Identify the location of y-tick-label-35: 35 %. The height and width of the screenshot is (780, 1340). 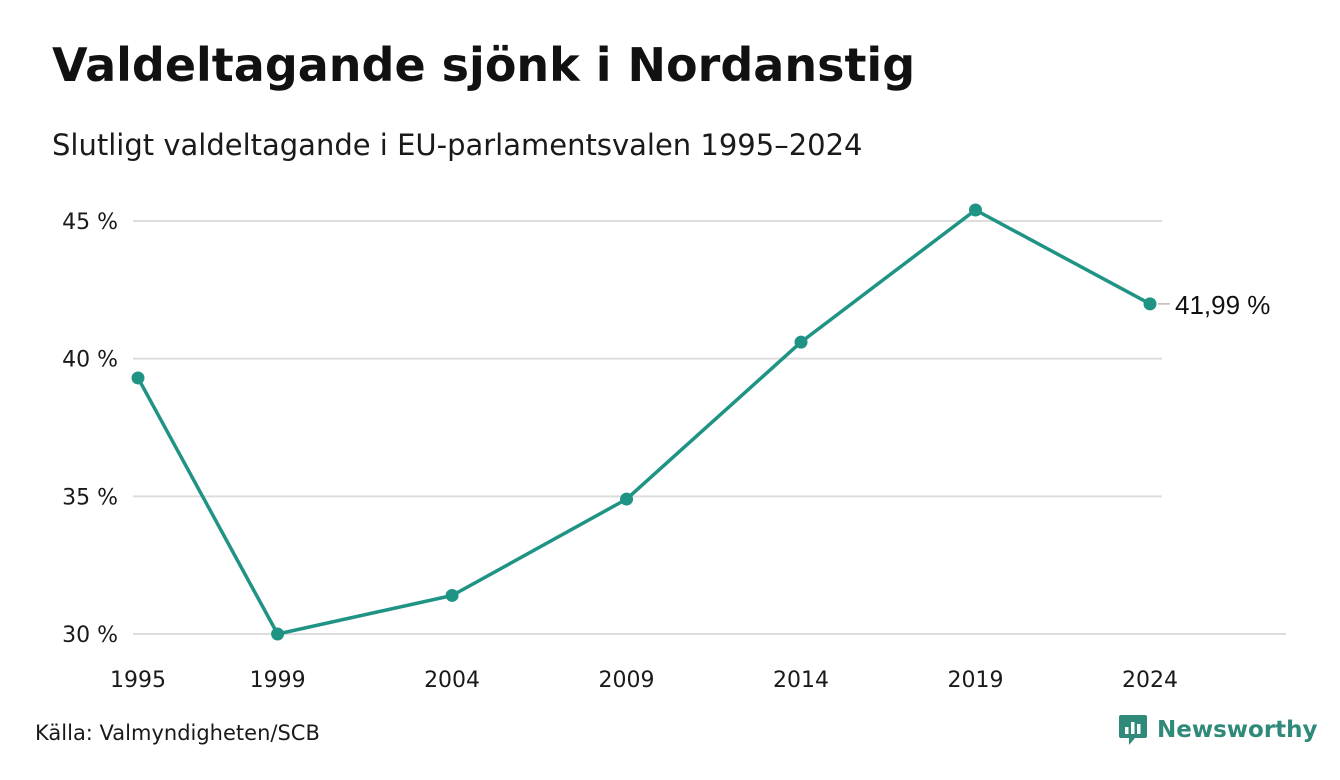
(90, 497).